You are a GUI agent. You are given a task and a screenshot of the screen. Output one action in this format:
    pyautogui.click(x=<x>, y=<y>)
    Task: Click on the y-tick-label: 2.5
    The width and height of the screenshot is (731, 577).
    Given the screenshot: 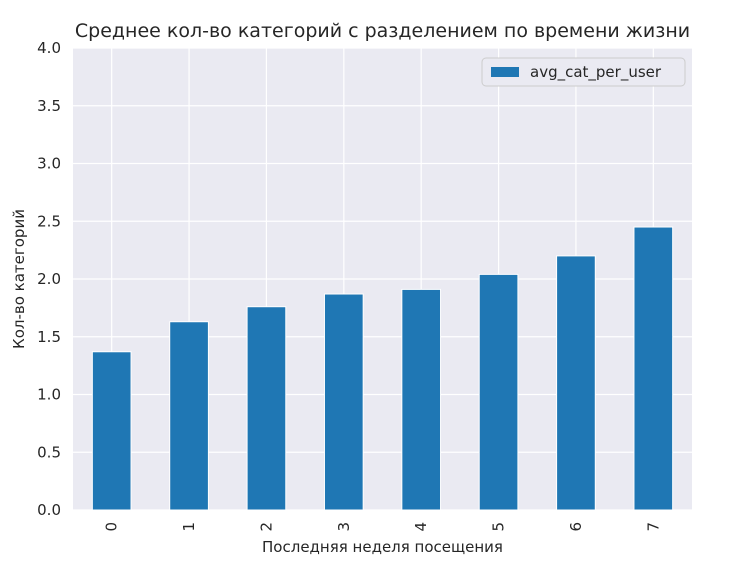 What is the action you would take?
    pyautogui.click(x=49, y=221)
    